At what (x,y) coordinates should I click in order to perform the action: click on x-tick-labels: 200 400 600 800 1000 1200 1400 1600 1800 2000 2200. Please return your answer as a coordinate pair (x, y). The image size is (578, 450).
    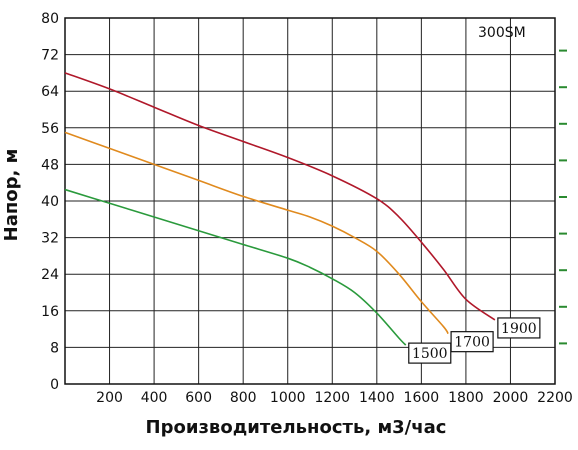
    Looking at the image, I should click on (334, 398).